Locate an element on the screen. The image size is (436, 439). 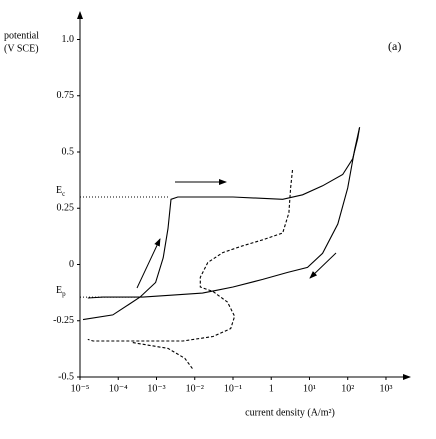
y-tick-label: 0.25 is located at coordinates (66, 208).